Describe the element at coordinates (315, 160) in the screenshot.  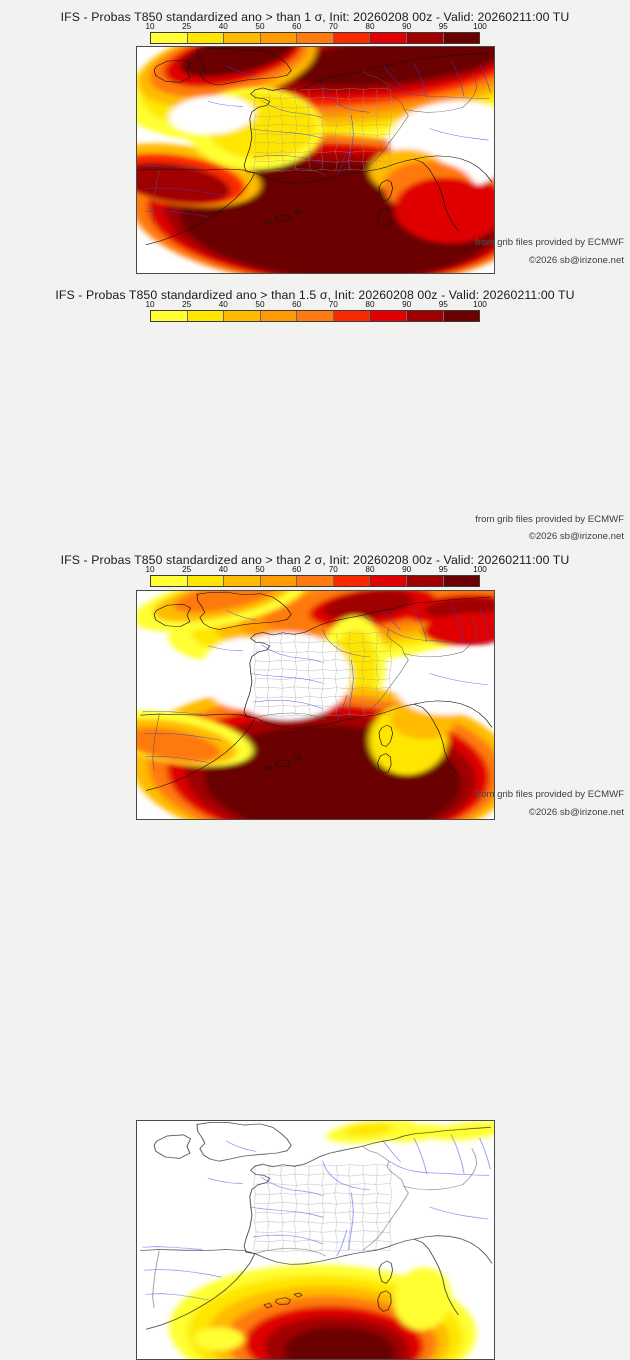
I see `probability-map-1-sigma` at that location.